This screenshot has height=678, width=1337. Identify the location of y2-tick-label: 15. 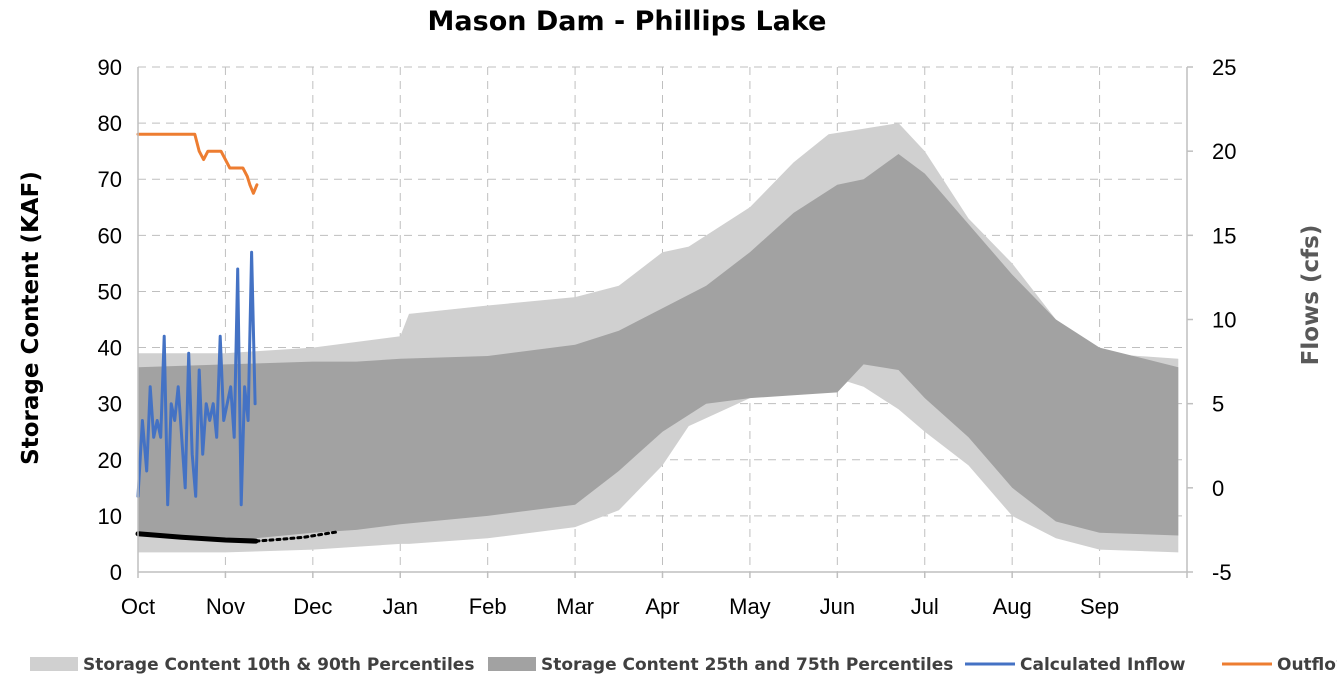
(1224, 235).